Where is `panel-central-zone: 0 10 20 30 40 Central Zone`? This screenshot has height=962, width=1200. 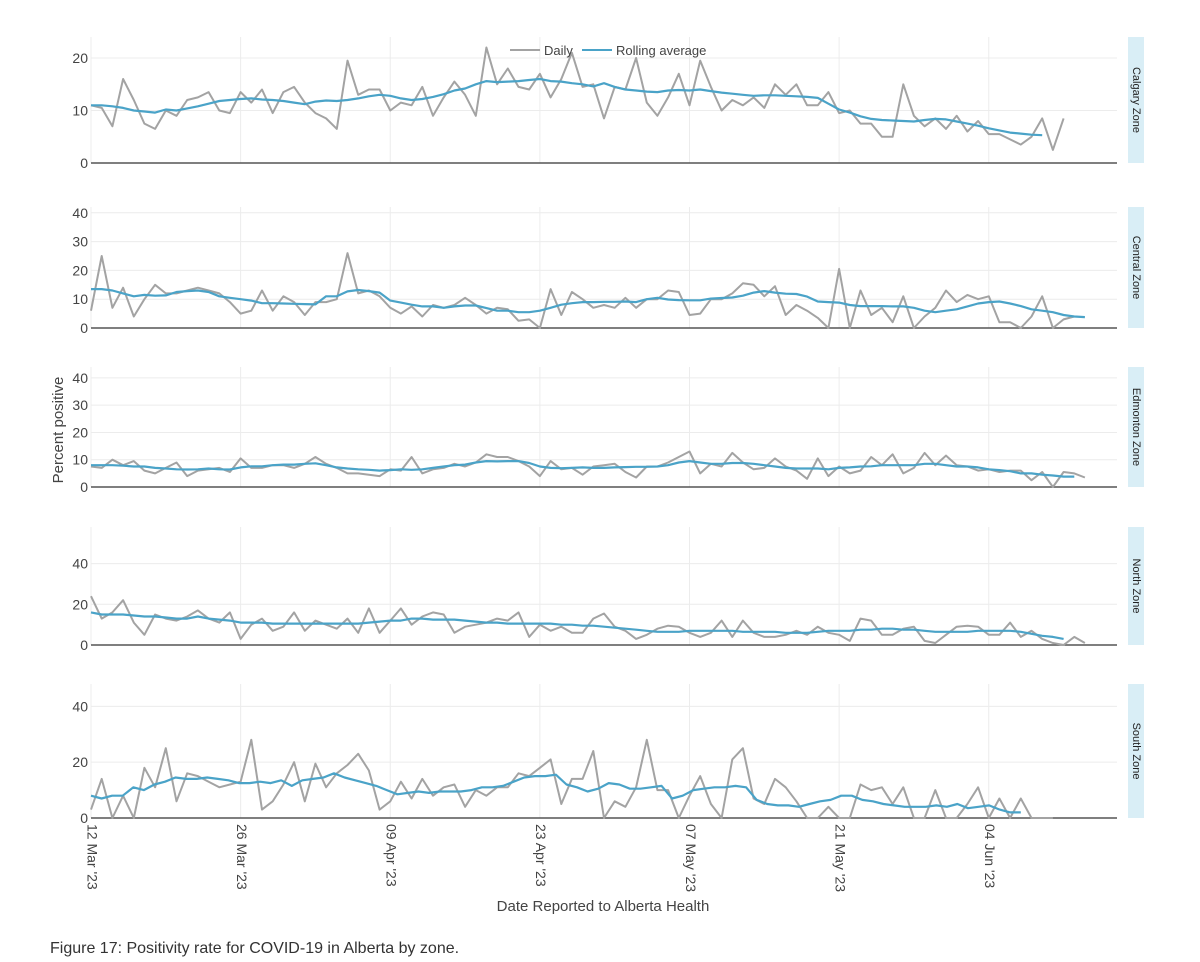 panel-central-zone: 0 10 20 30 40 Central Zone is located at coordinates (608, 270).